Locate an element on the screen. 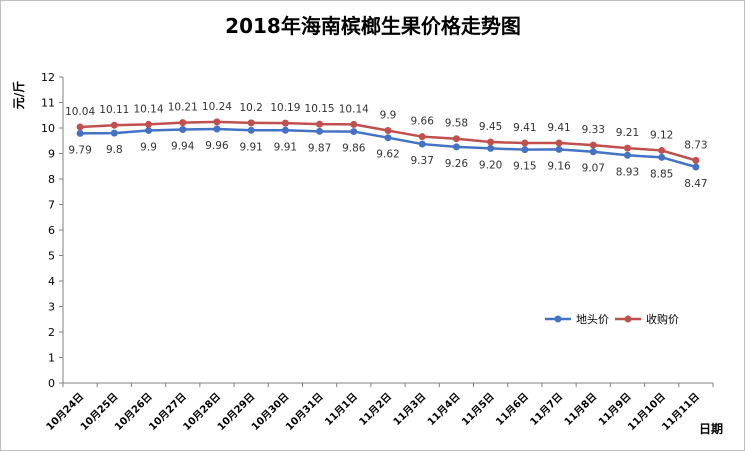 The height and width of the screenshot is (451, 745). series-layer is located at coordinates (388, 144).